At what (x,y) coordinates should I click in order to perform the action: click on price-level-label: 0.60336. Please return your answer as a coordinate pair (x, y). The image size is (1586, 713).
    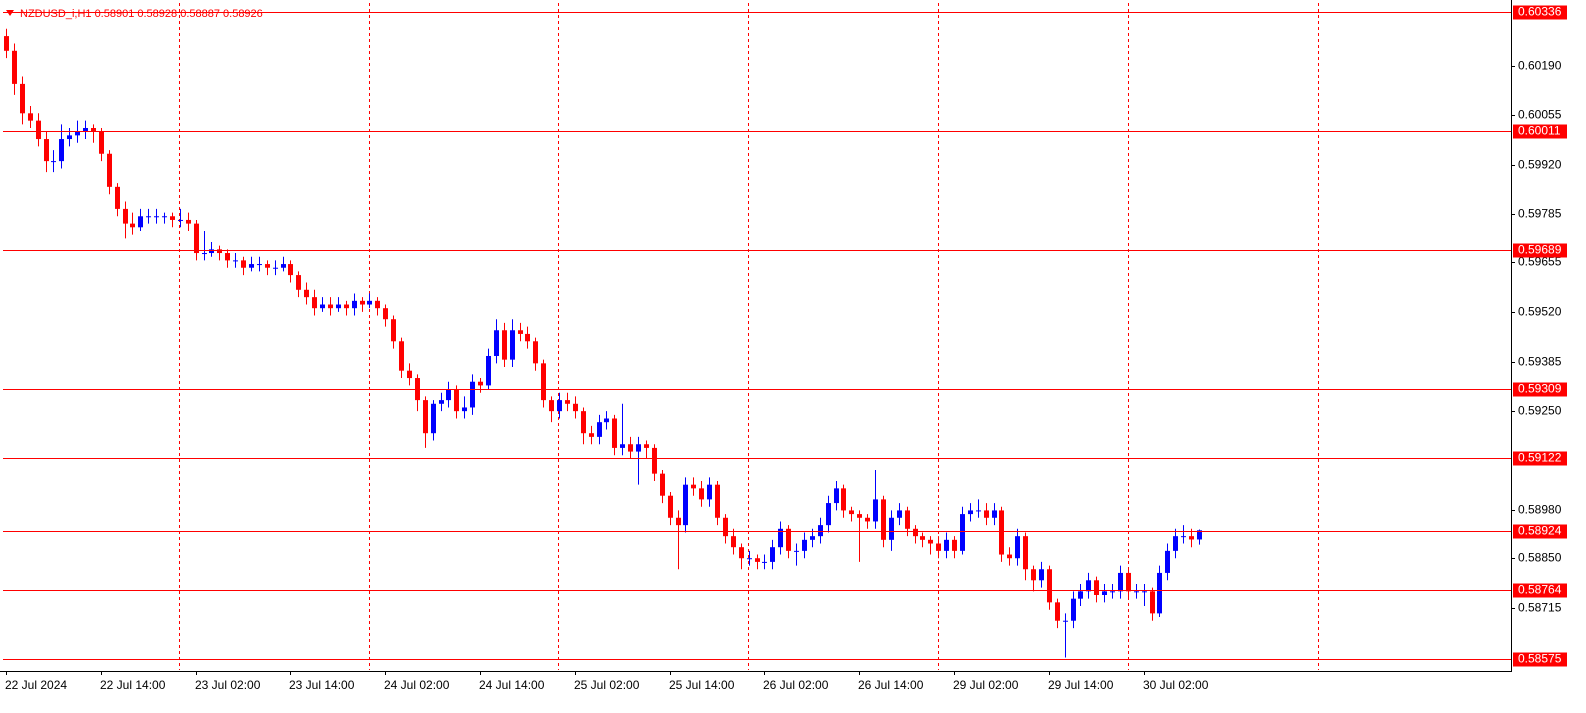
    Looking at the image, I should click on (1540, 12).